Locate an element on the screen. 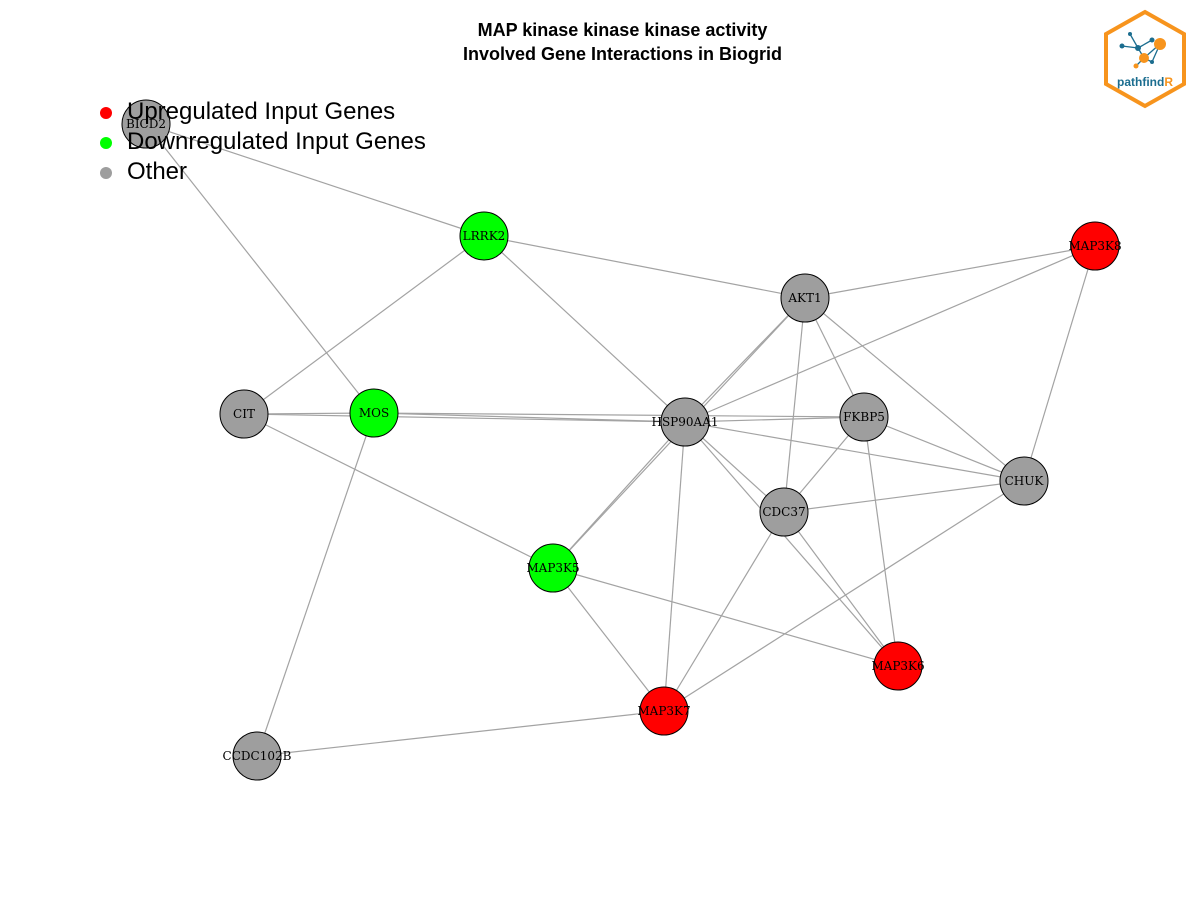 This screenshot has height=900, width=1200. pathfindr-logo: pathfindR is located at coordinates (1145, 59).